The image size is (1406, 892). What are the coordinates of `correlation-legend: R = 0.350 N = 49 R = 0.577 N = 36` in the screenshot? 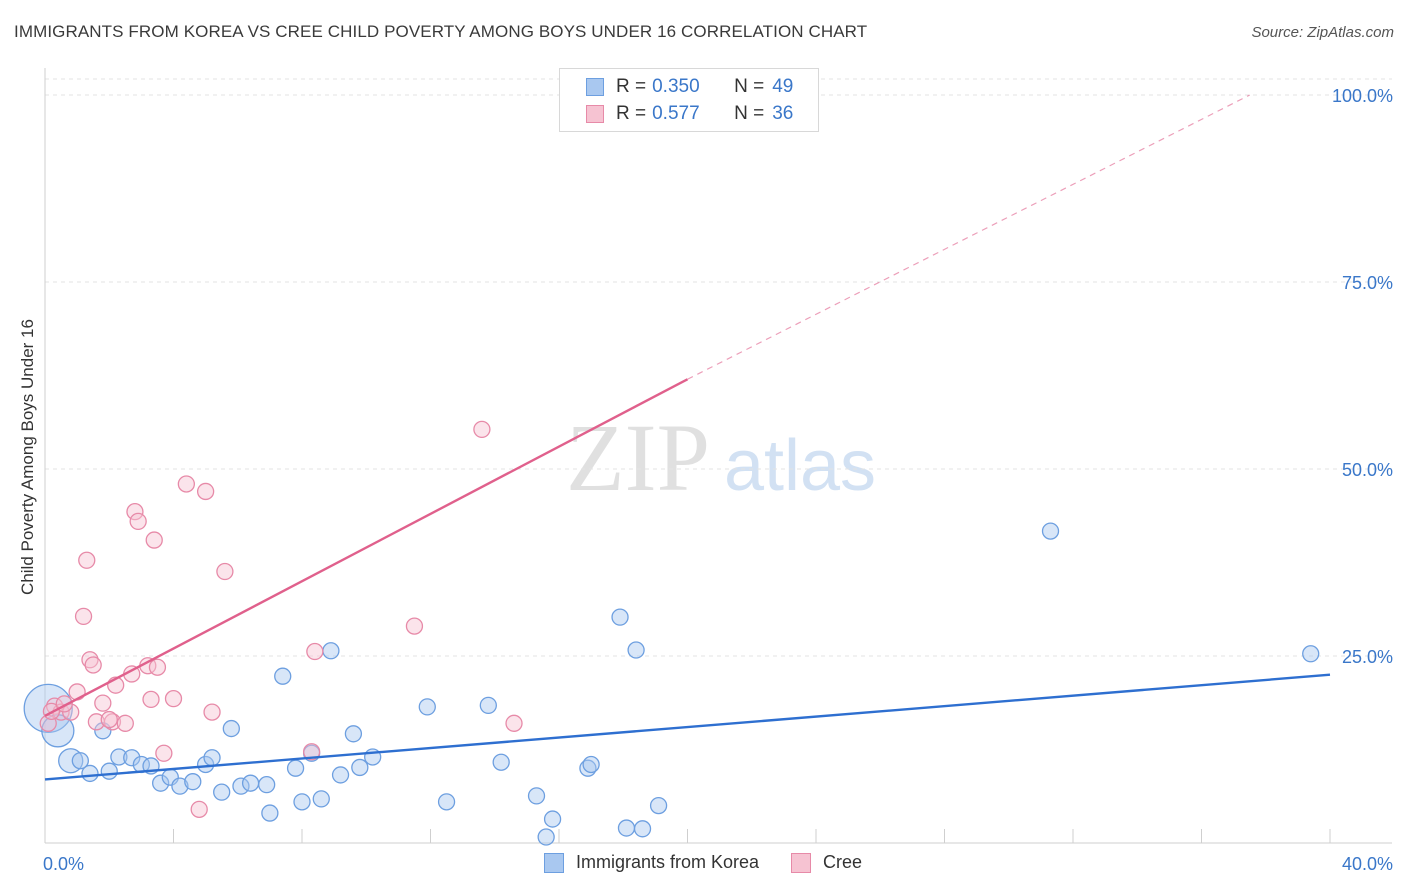 It's located at (689, 100).